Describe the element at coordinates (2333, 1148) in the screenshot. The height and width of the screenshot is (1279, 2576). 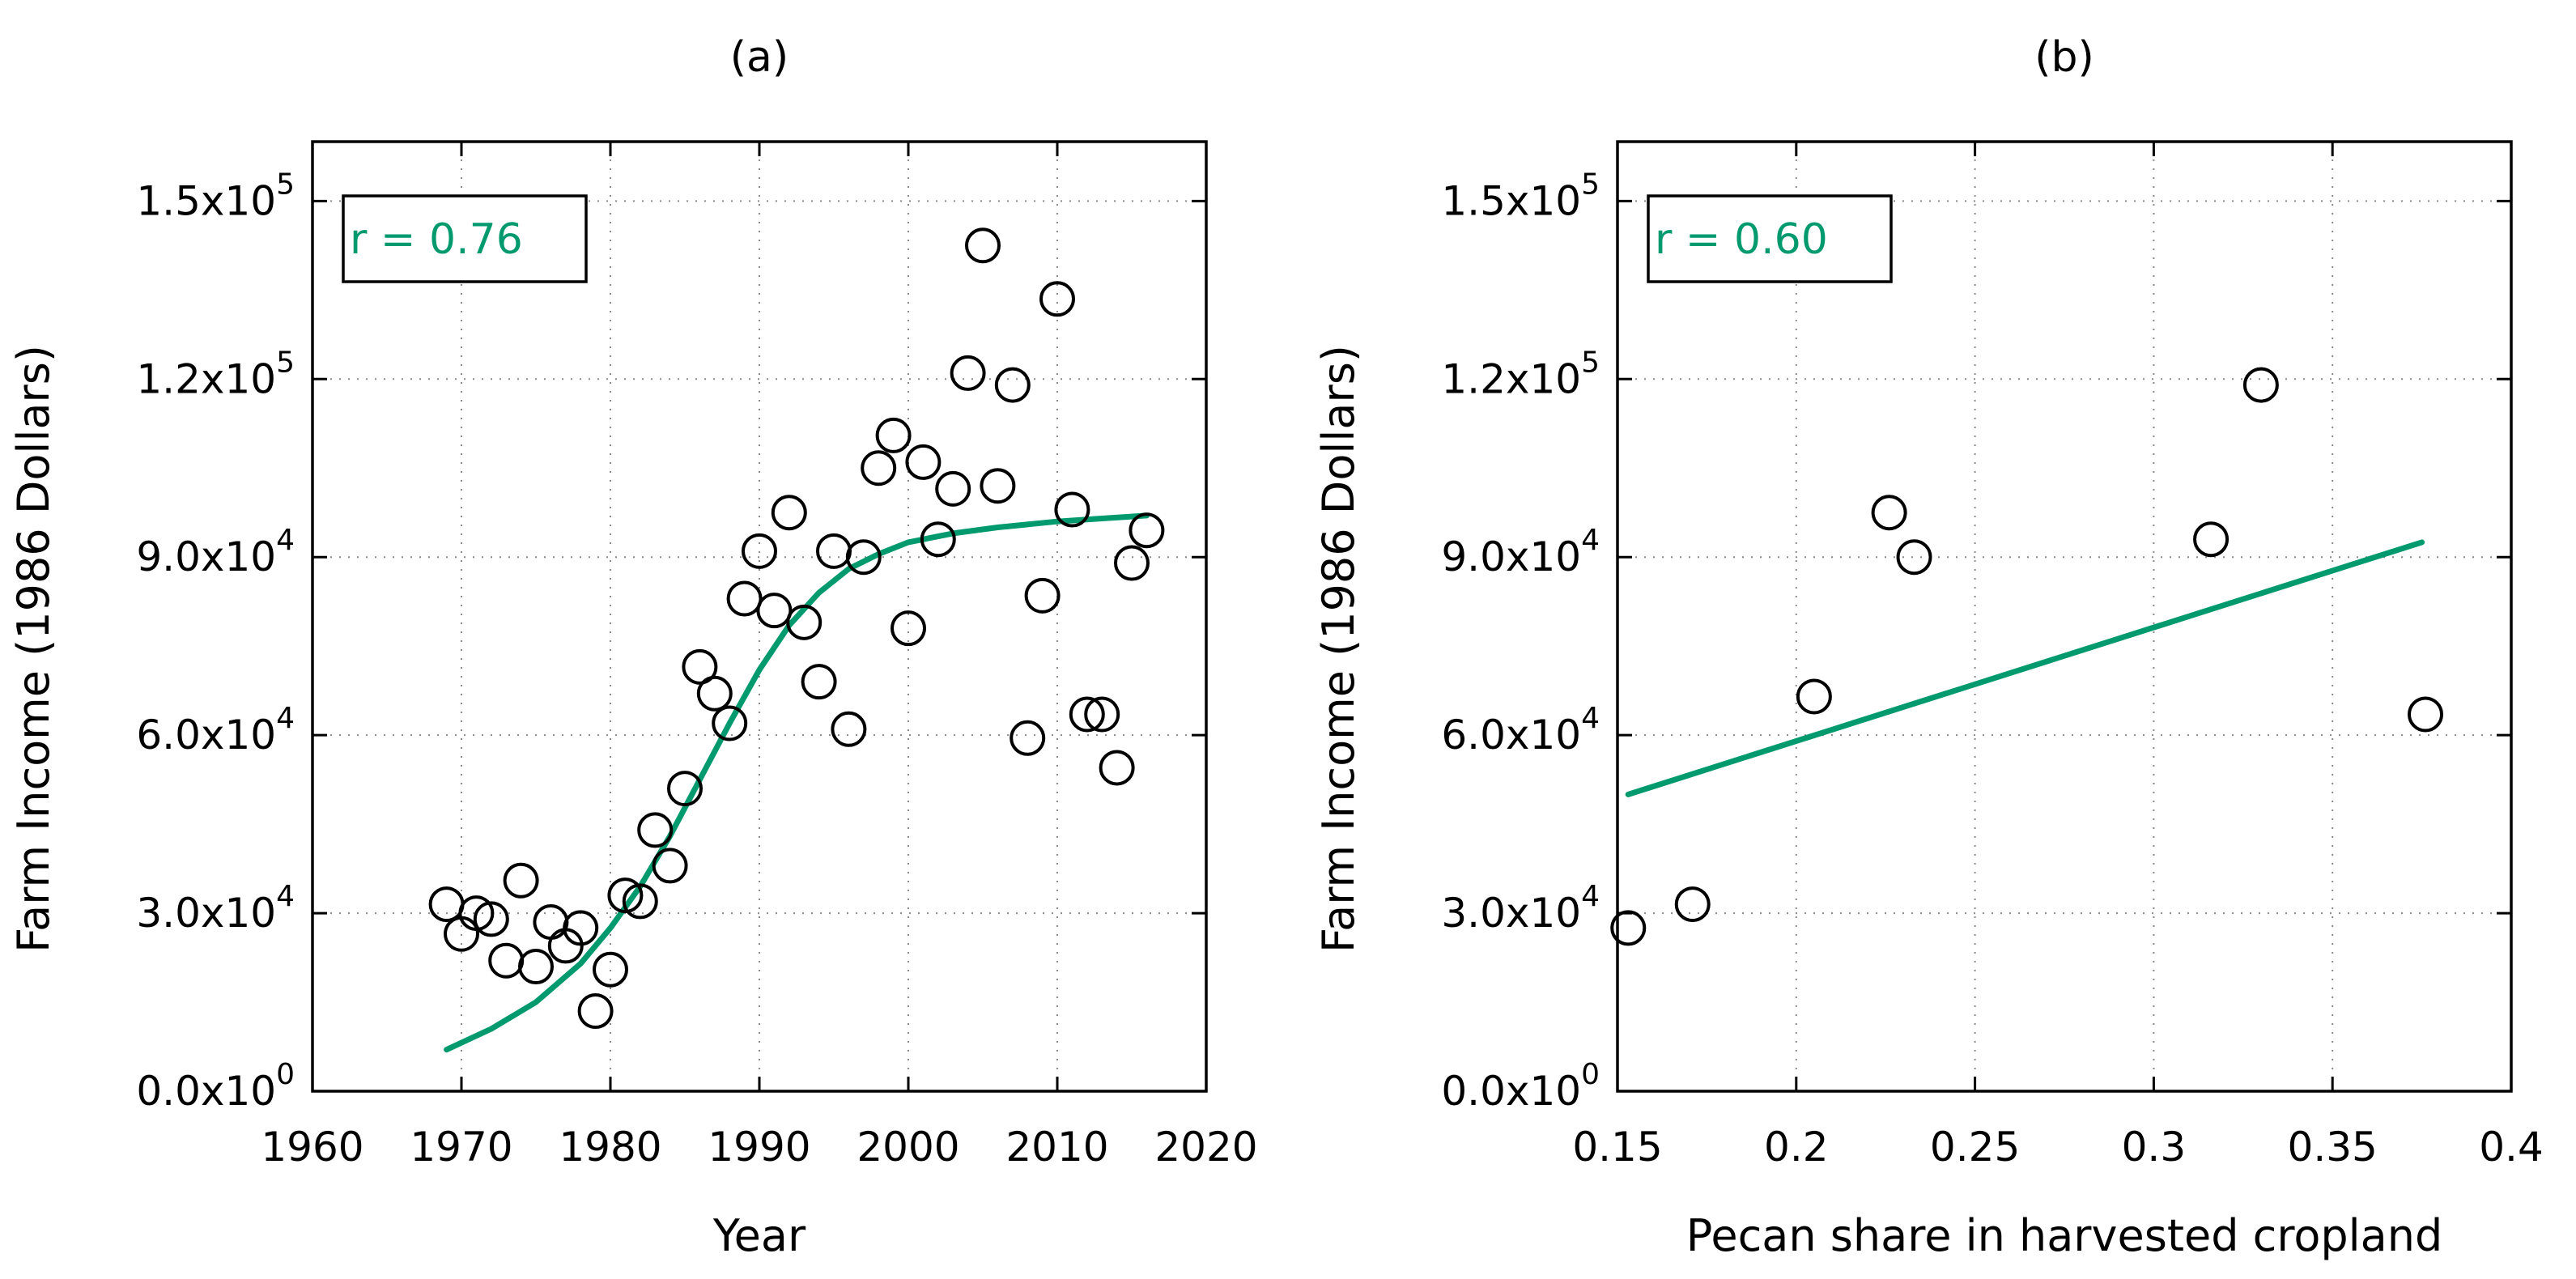
I see `x-tick-label: 0.35` at that location.